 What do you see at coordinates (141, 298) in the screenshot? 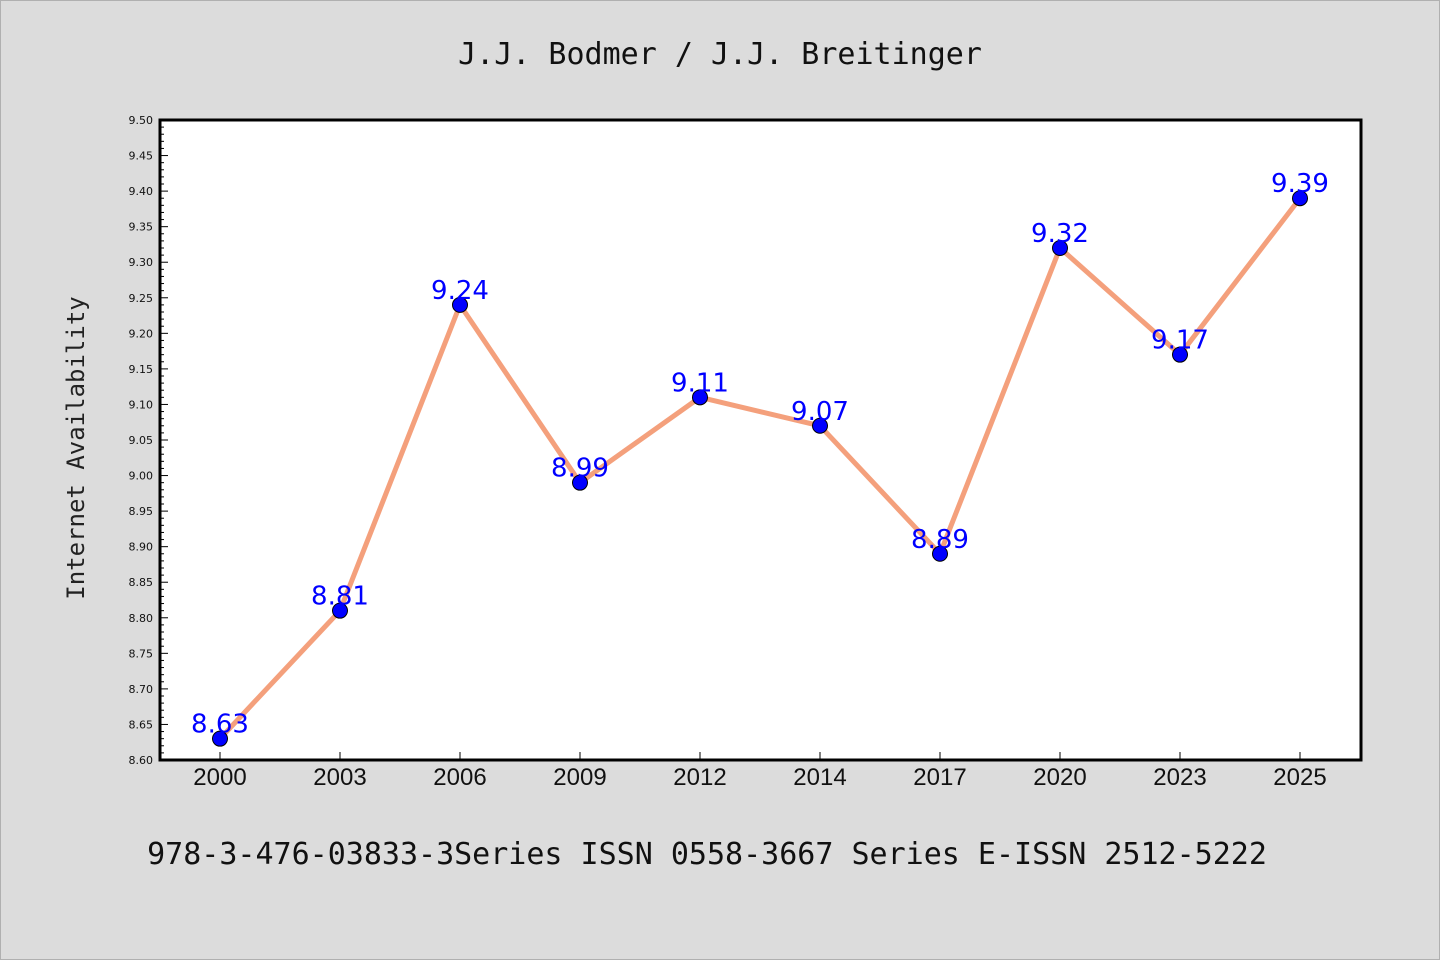
I see `y-tick-label: 9.25` at bounding box center [141, 298].